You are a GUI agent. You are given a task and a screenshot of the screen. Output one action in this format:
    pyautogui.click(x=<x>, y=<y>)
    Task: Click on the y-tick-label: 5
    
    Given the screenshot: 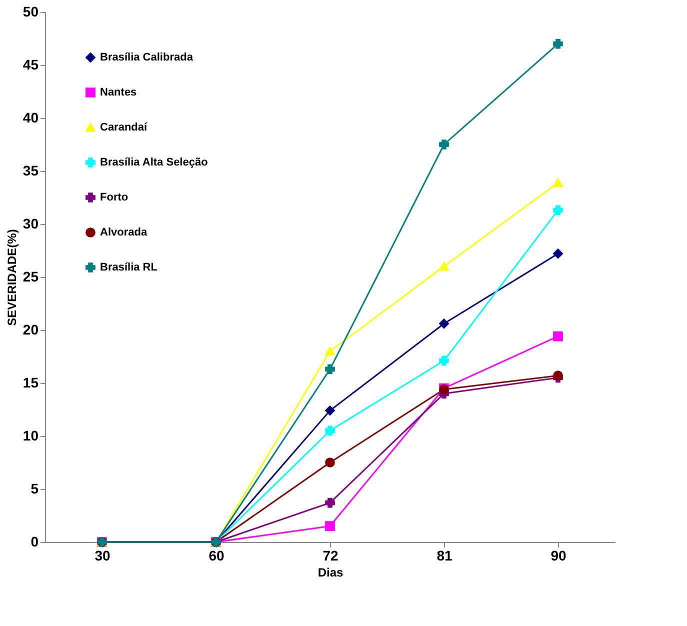 What is the action you would take?
    pyautogui.click(x=34, y=488)
    